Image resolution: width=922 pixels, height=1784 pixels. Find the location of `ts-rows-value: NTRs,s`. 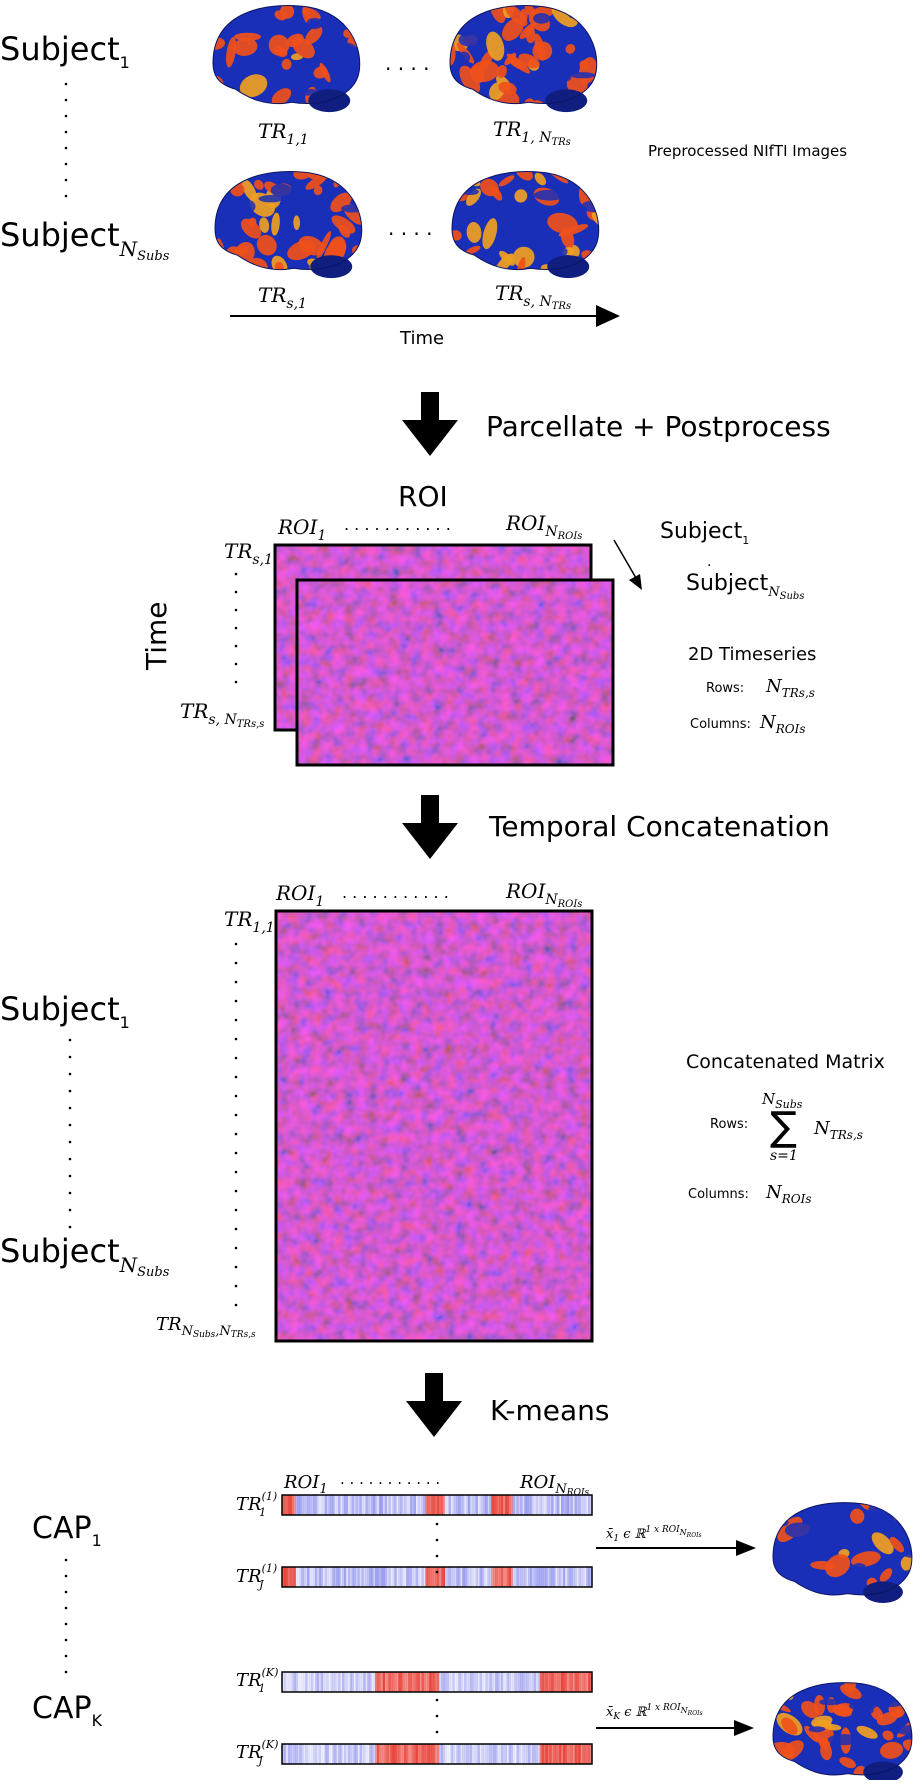

ts-rows-value: NTRs,s is located at coordinates (790, 688).